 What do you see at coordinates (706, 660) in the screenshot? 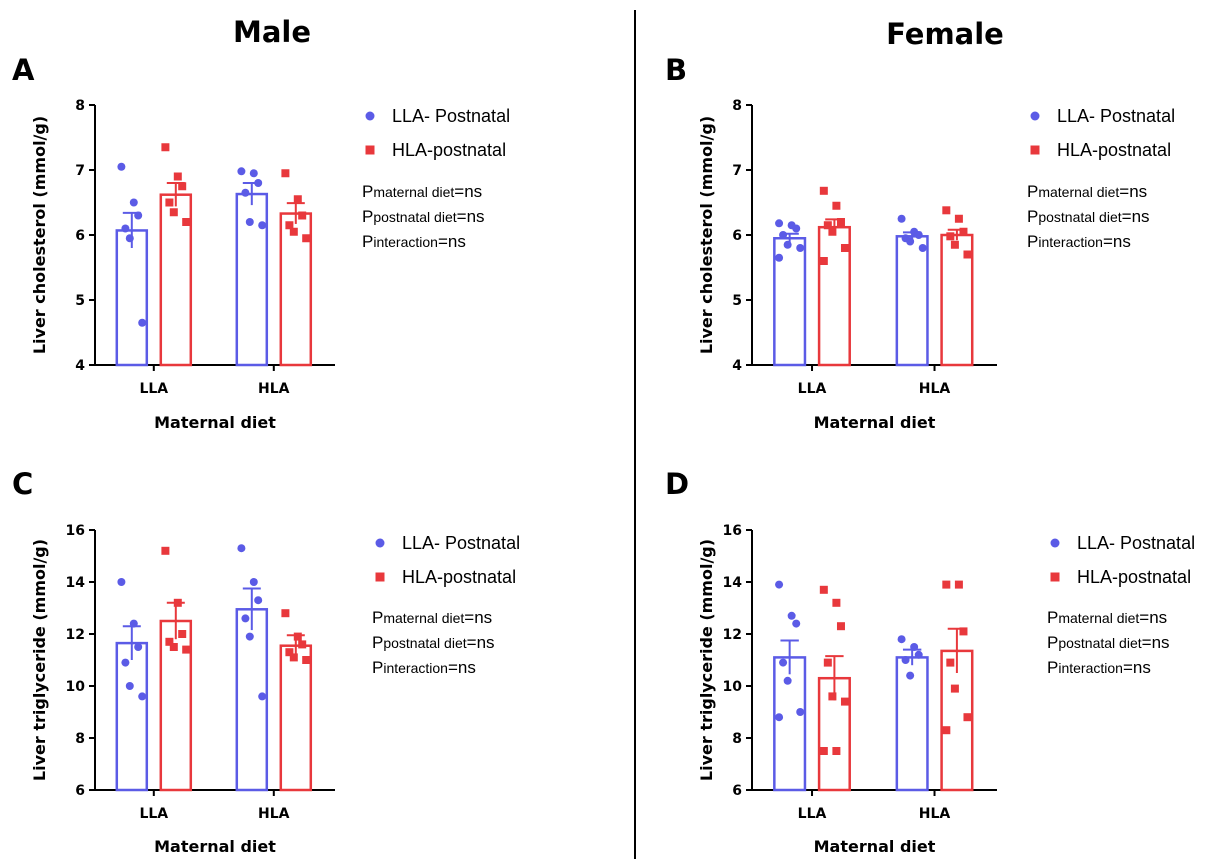
I see `y-axis-label: Liver triglyceride (mmol/g)` at bounding box center [706, 660].